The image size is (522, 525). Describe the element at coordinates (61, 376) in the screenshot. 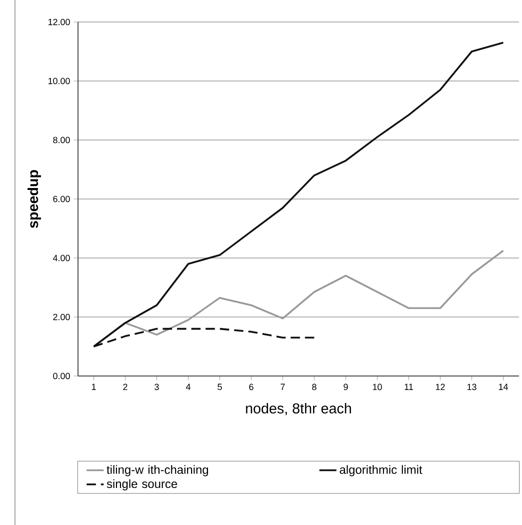

I see `y-tick-label: 0.00` at that location.